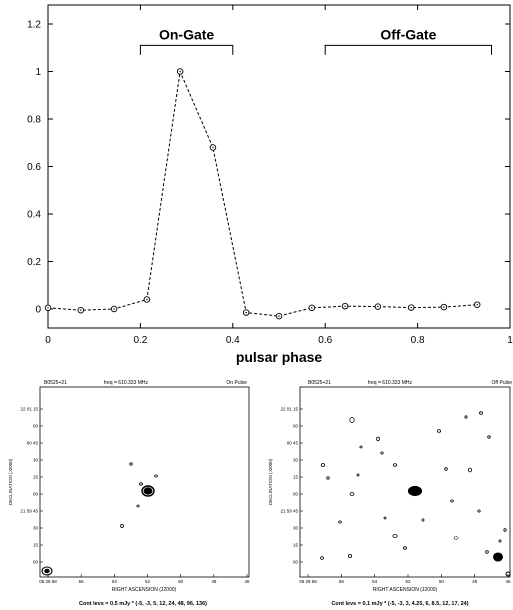 The image size is (513, 610). What do you see at coordinates (10, 481) in the screenshot?
I see `map-left-ylabel: DECLINATION (J2000)` at bounding box center [10, 481].